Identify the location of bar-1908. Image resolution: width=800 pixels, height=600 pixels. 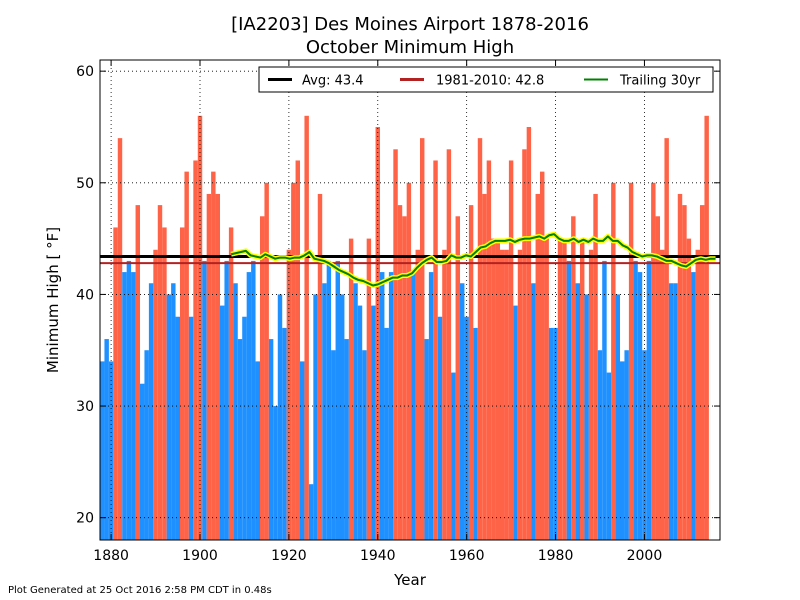
(235, 411).